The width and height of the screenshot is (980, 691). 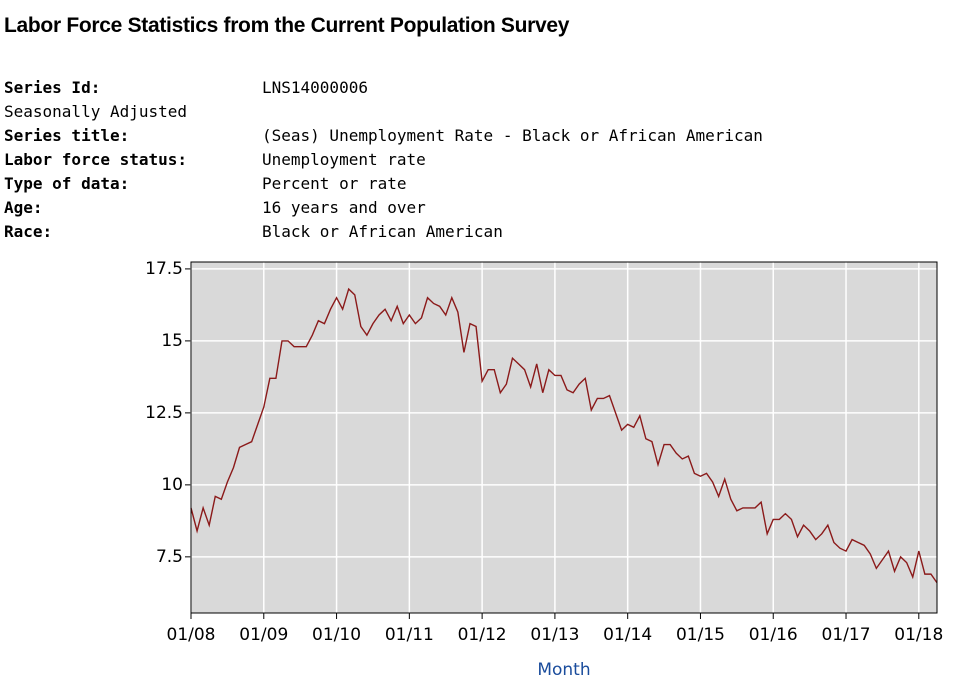 What do you see at coordinates (96, 159) in the screenshot?
I see `info-label: Labor force status:` at bounding box center [96, 159].